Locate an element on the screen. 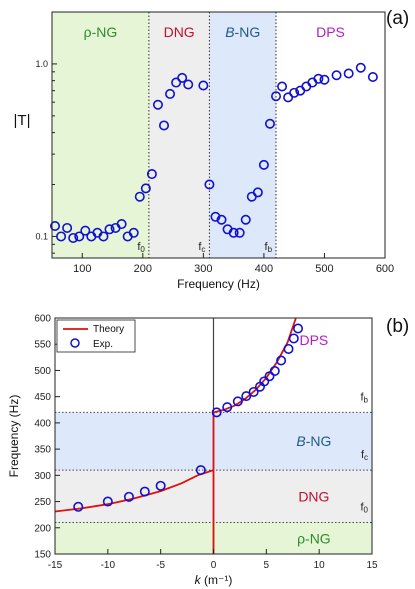 Image resolution: width=415 pixels, height=589 pixels. y-tick-label: 1.0 is located at coordinates (41, 64).